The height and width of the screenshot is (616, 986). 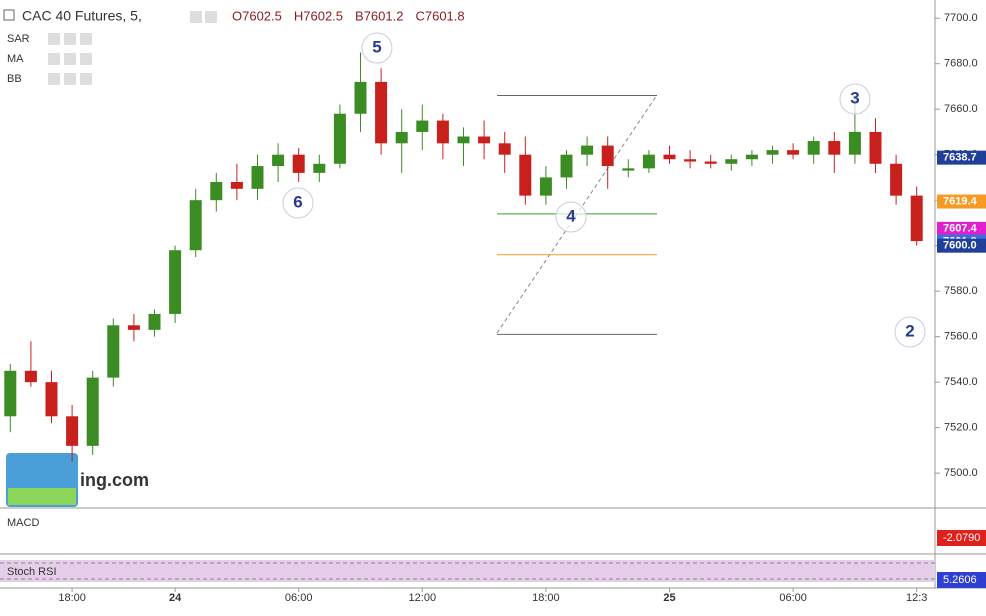 I want to click on wave-label: 3, so click(x=854, y=97).